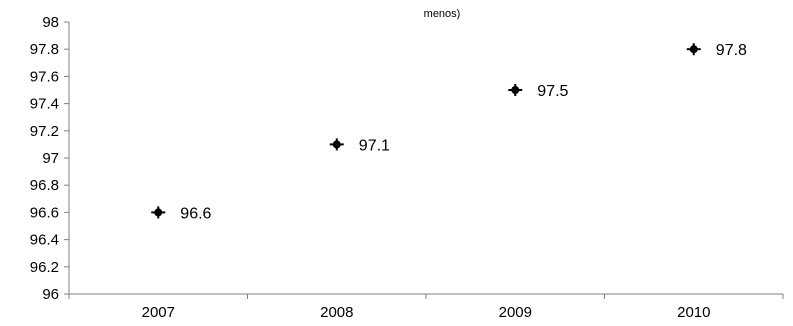 The height and width of the screenshot is (326, 793). I want to click on data-point: 97.1, so click(359, 145).